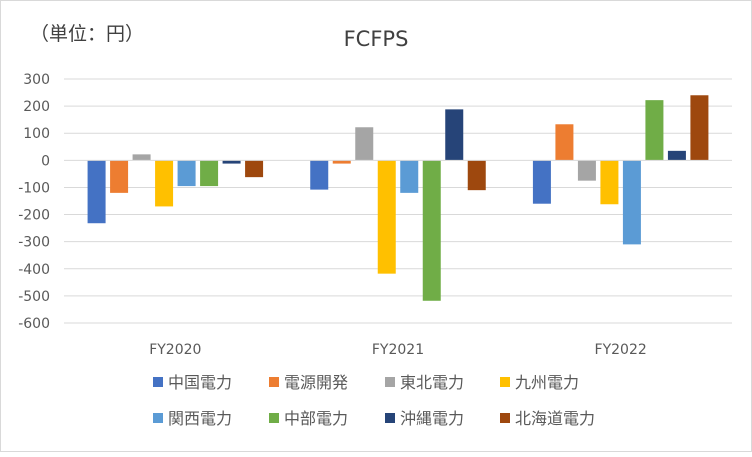 The height and width of the screenshot is (457, 752). Describe the element at coordinates (34, 270) in the screenshot. I see `y-tick-label: -400` at that location.